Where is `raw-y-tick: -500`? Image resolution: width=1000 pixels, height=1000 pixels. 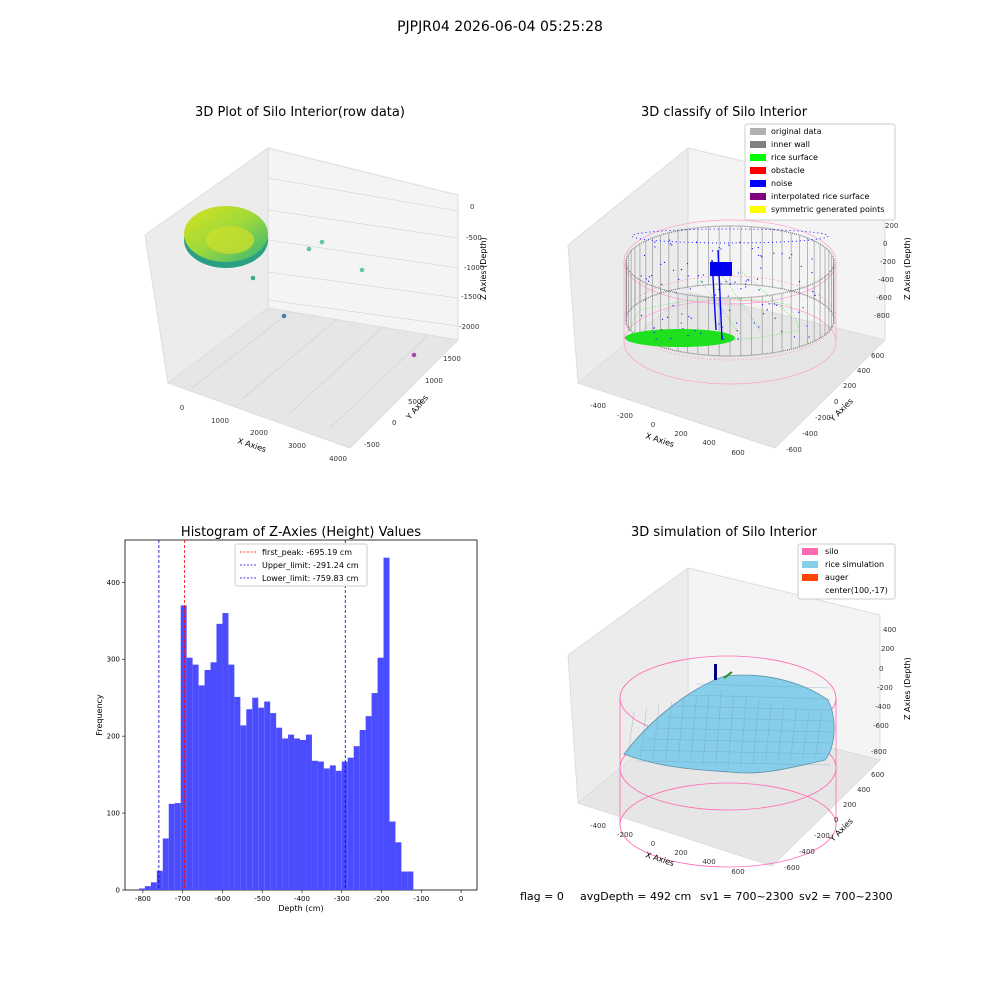
raw-y-tick: -500 is located at coordinates (372, 445).